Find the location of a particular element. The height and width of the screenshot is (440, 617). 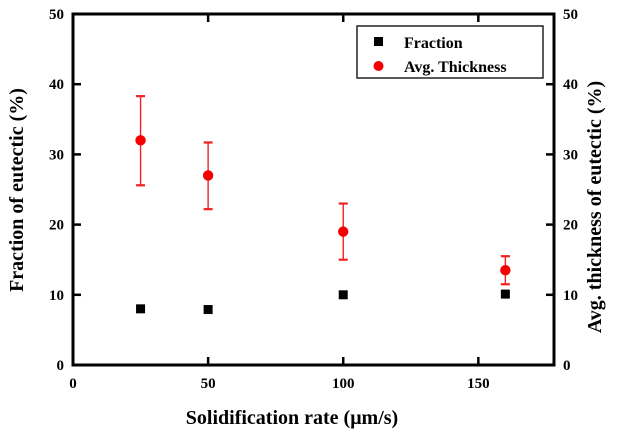

legend-box is located at coordinates (450, 52).